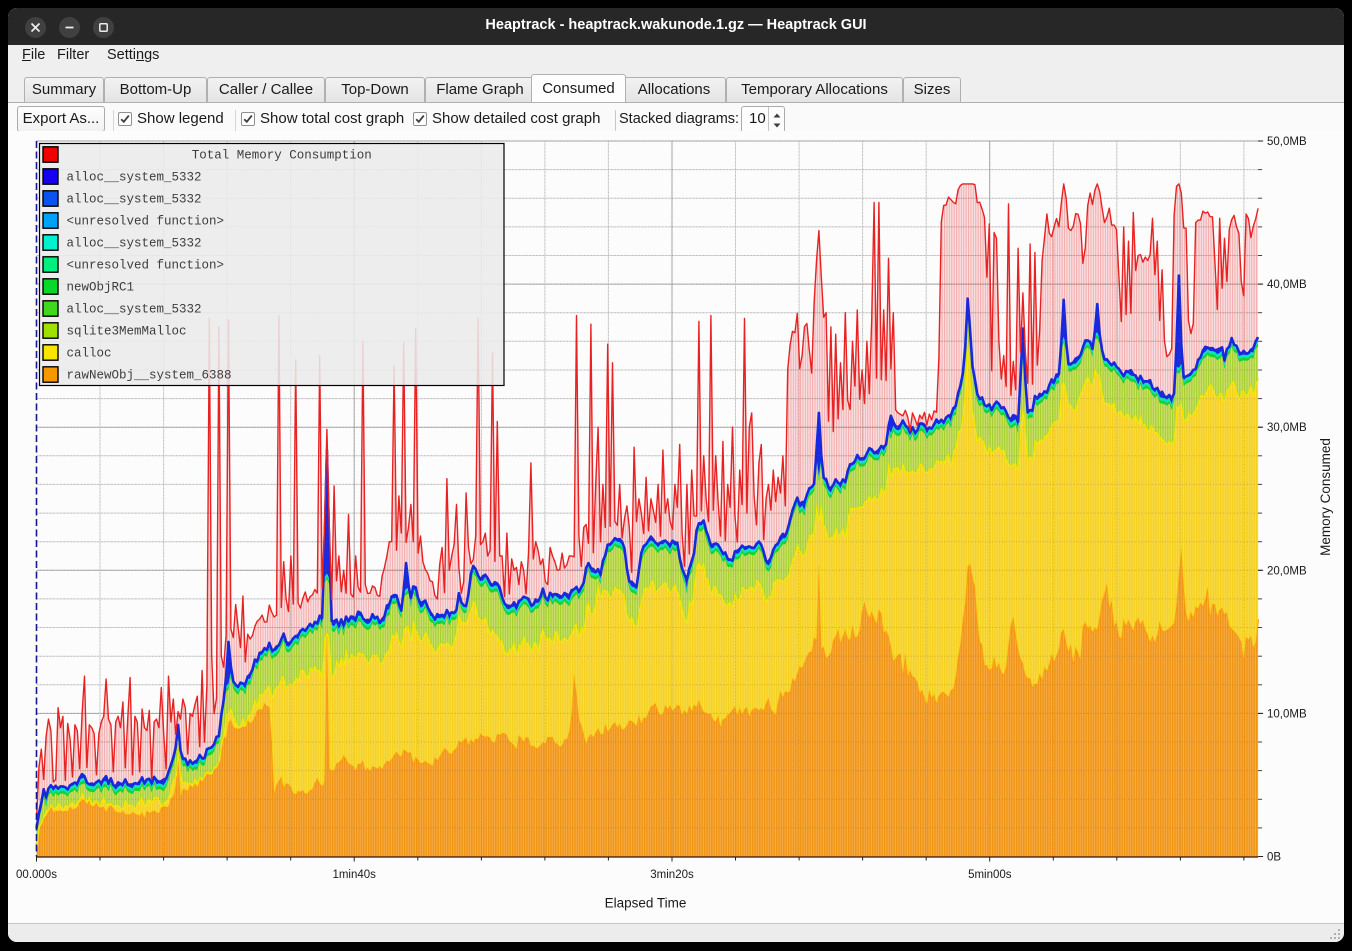  What do you see at coordinates (282, 156) in the screenshot?
I see `svg-text: Total Memory Consumption` at bounding box center [282, 156].